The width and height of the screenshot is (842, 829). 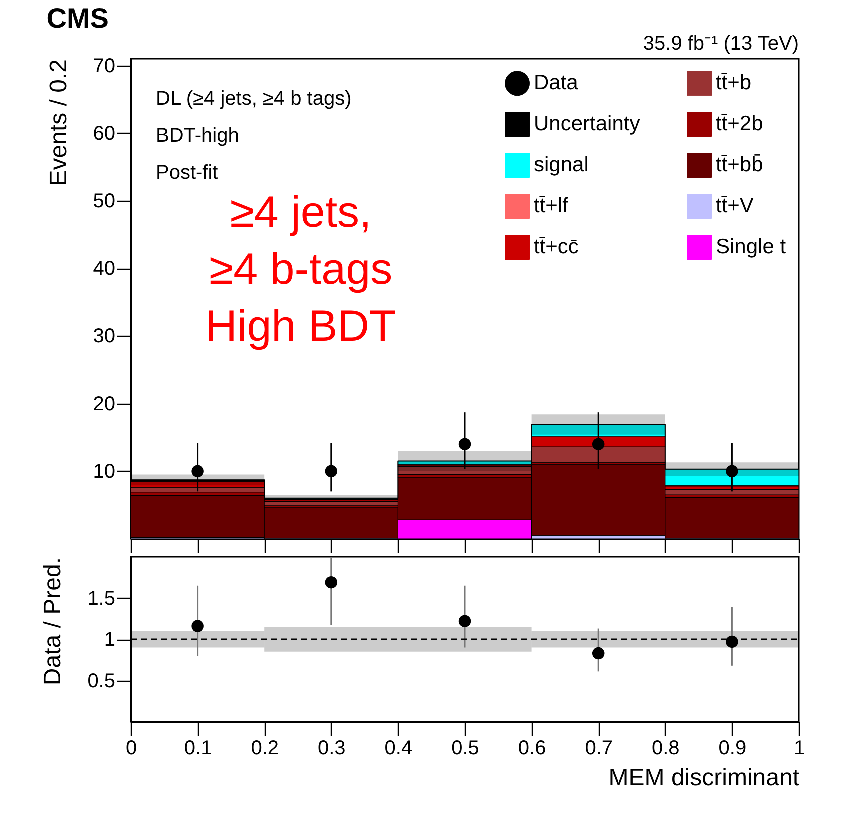 I want to click on x-tick-label: 0.4, so click(x=398, y=749).